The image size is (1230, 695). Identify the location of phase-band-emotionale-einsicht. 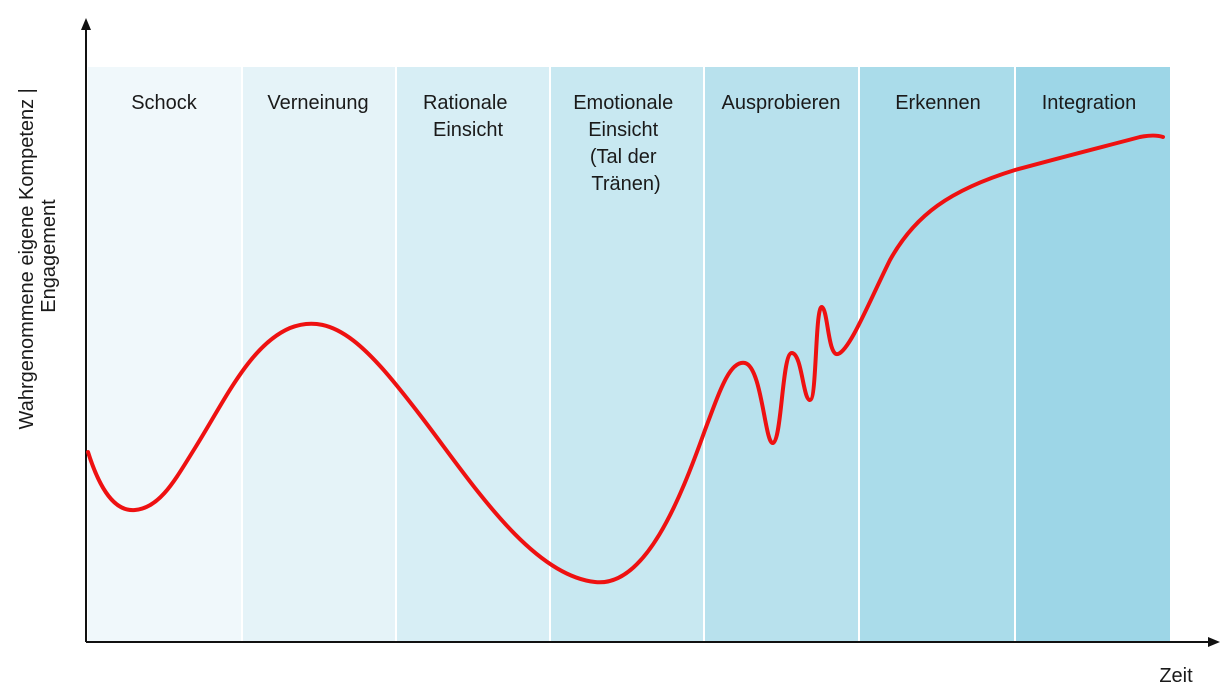
(627, 354).